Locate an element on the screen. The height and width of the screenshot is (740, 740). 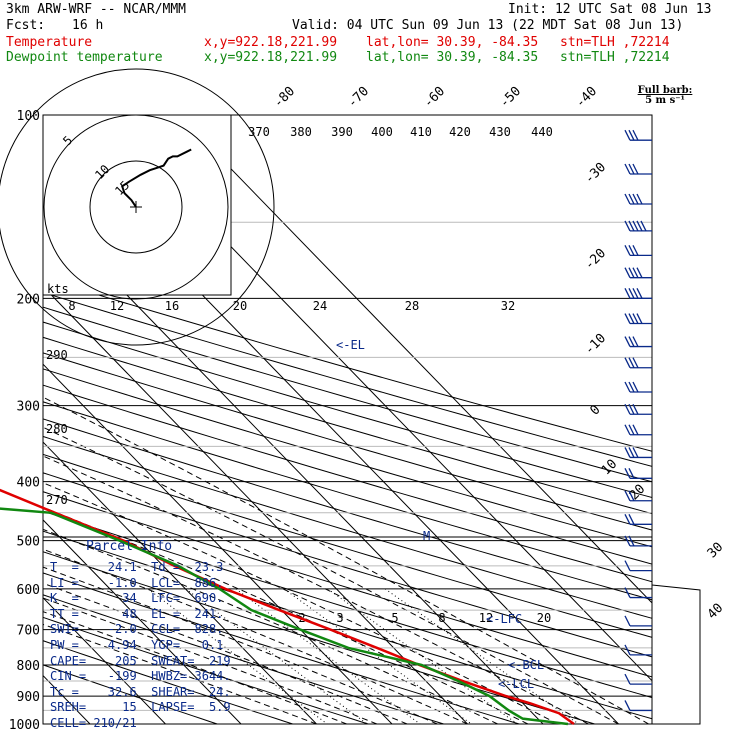
pressure-tick-label: 700 is located at coordinates (28, 631).